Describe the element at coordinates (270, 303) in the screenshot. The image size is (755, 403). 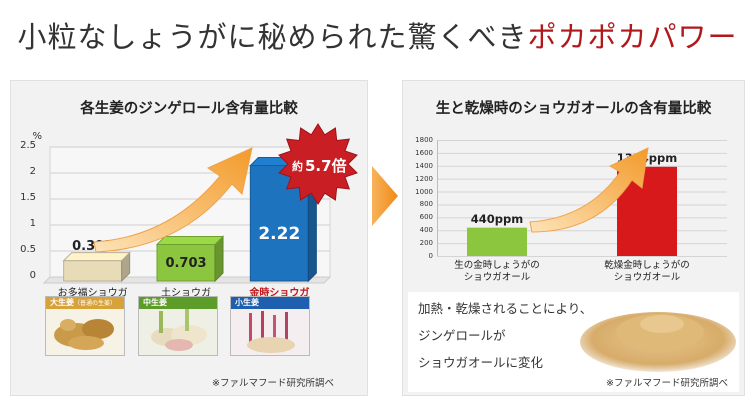
I see `photo-tag-small: 小生姜` at that location.